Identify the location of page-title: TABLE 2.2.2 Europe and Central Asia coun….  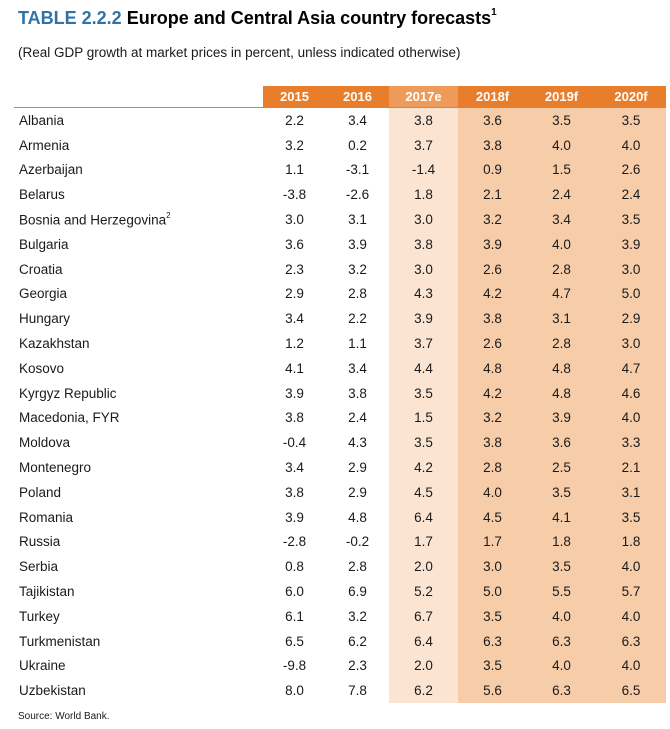
(257, 18).